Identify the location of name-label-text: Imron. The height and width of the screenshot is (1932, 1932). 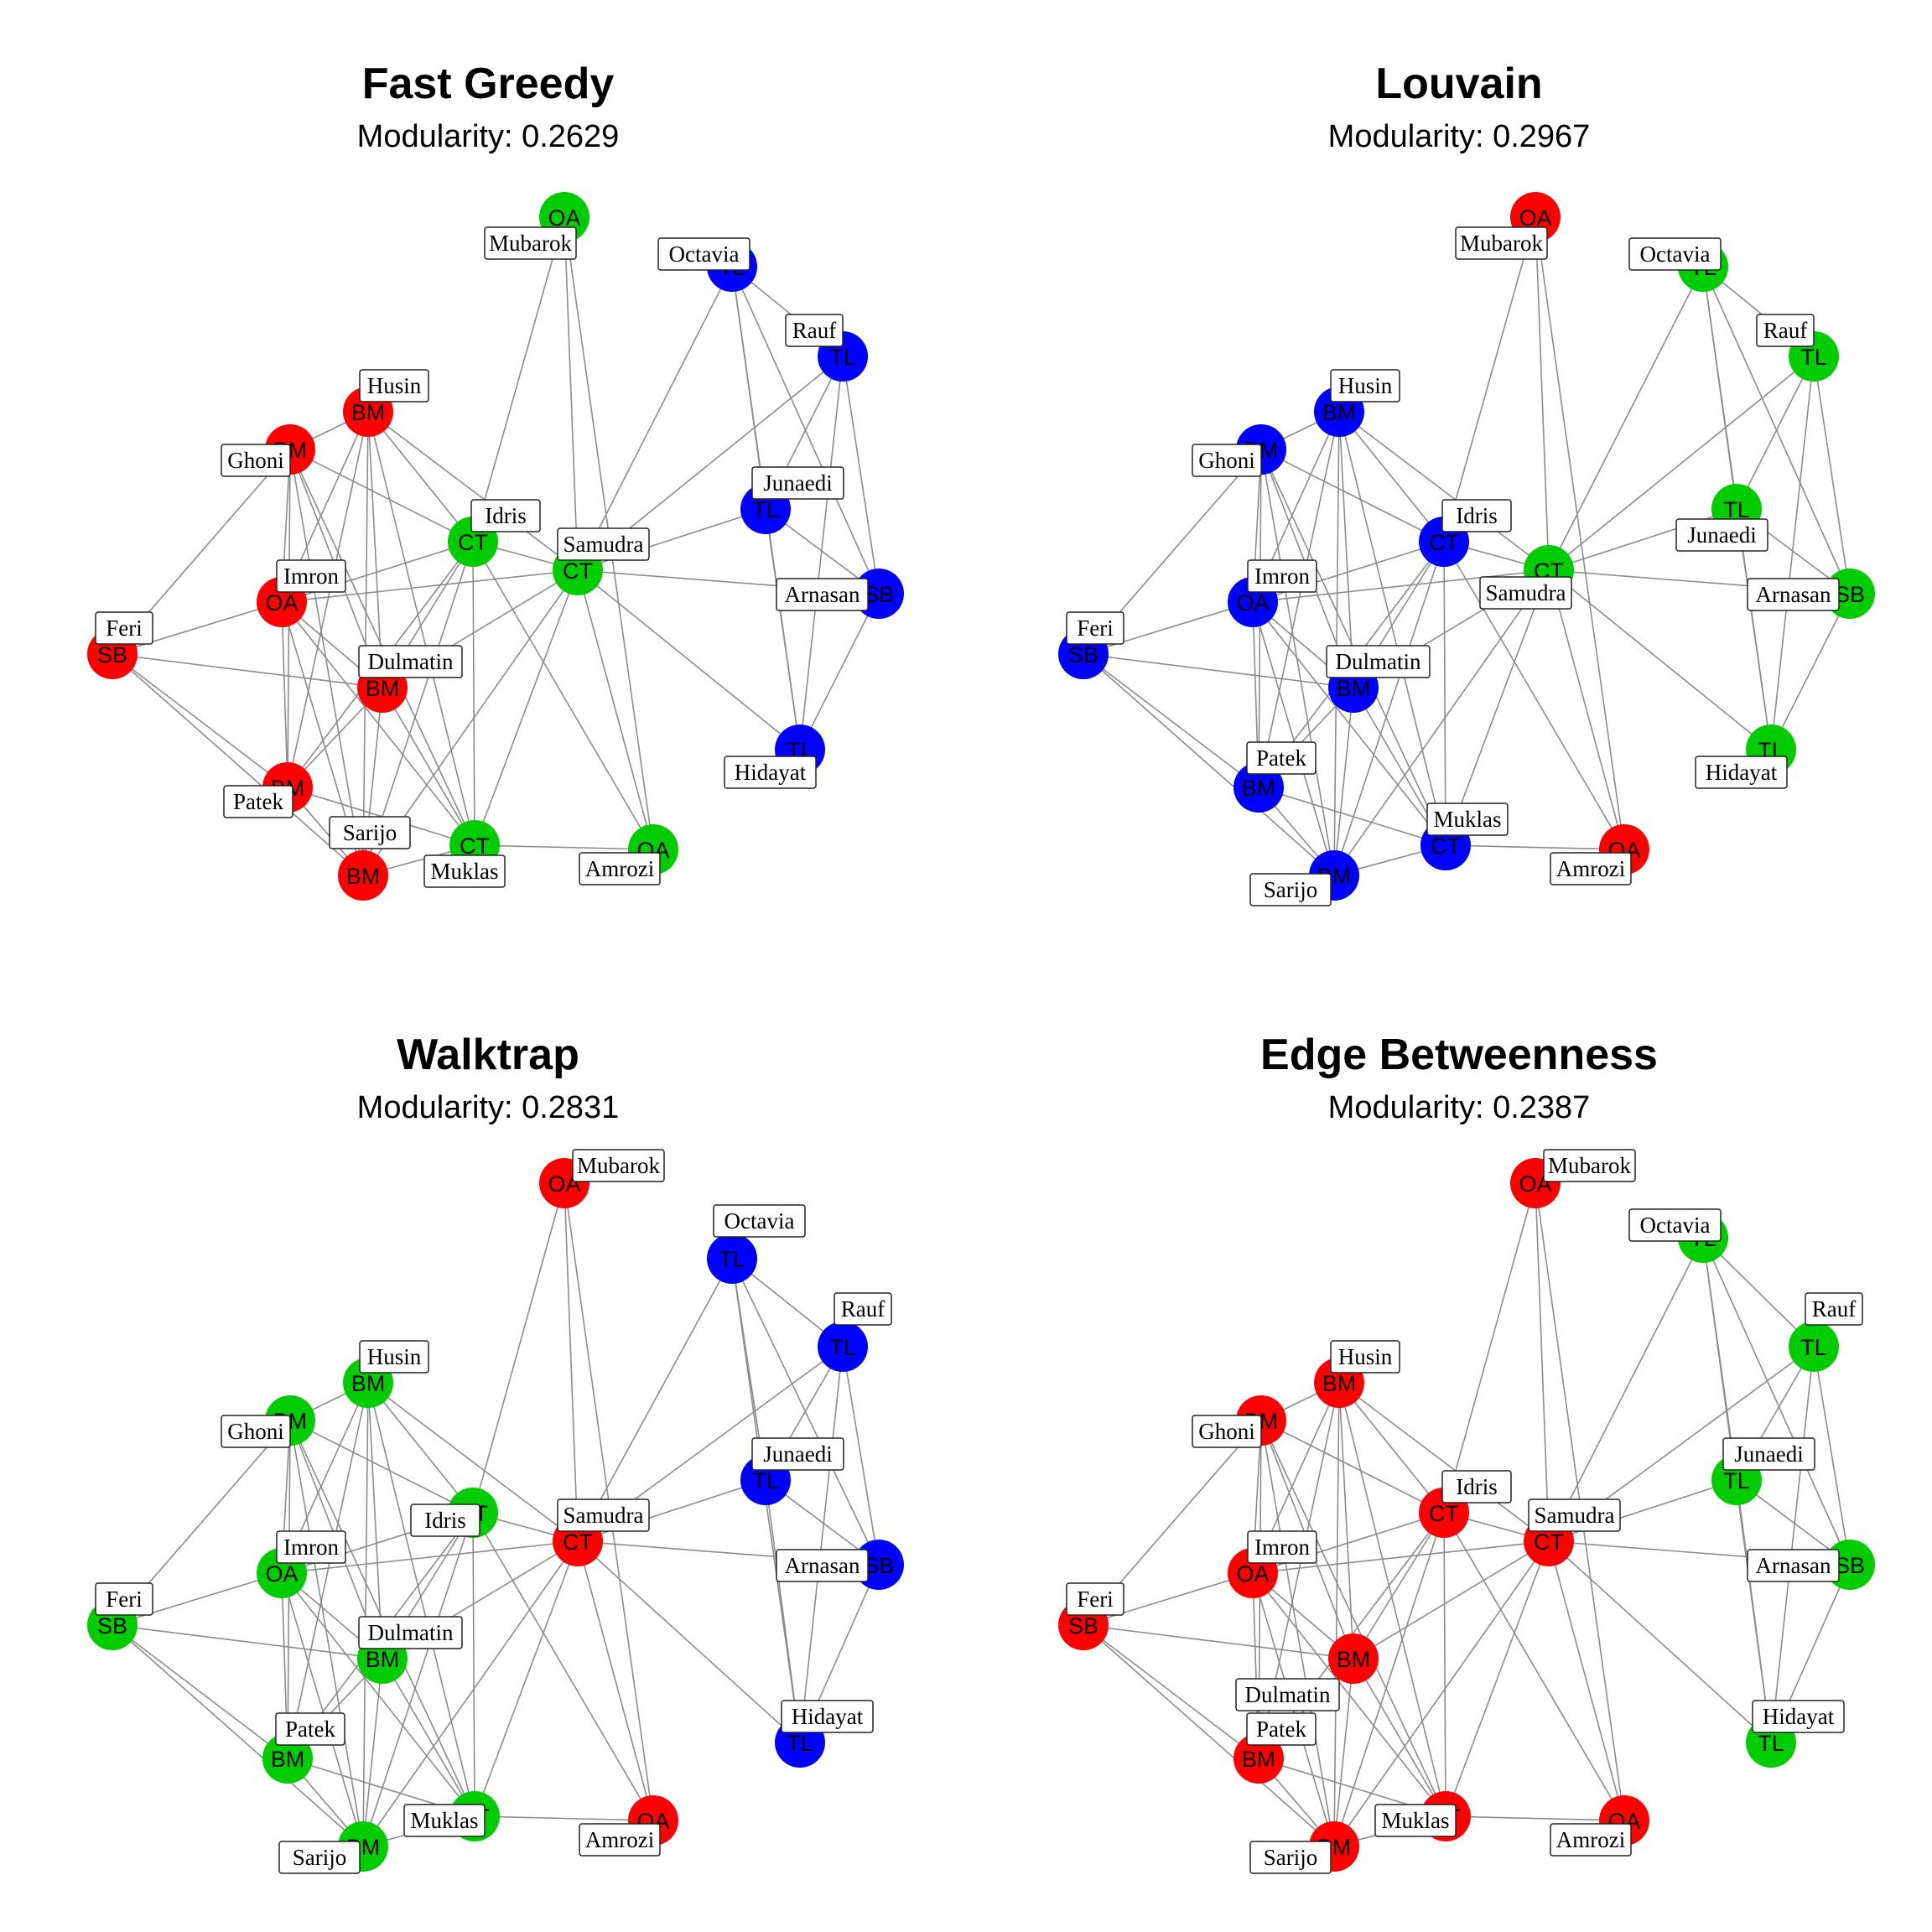
(311, 1547).